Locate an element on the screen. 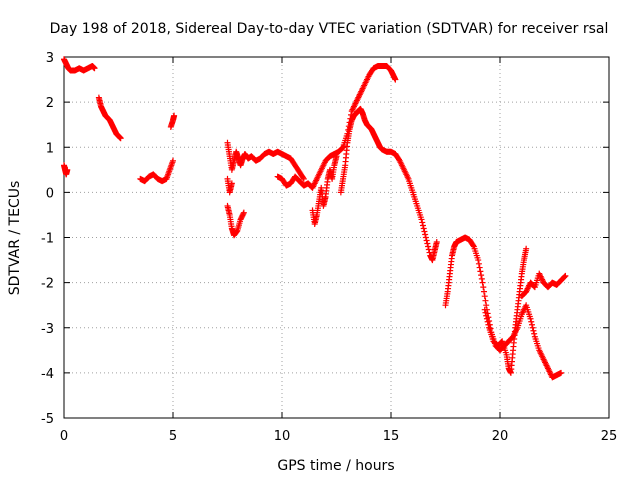  y-tick-label: -4 is located at coordinates (47, 374).